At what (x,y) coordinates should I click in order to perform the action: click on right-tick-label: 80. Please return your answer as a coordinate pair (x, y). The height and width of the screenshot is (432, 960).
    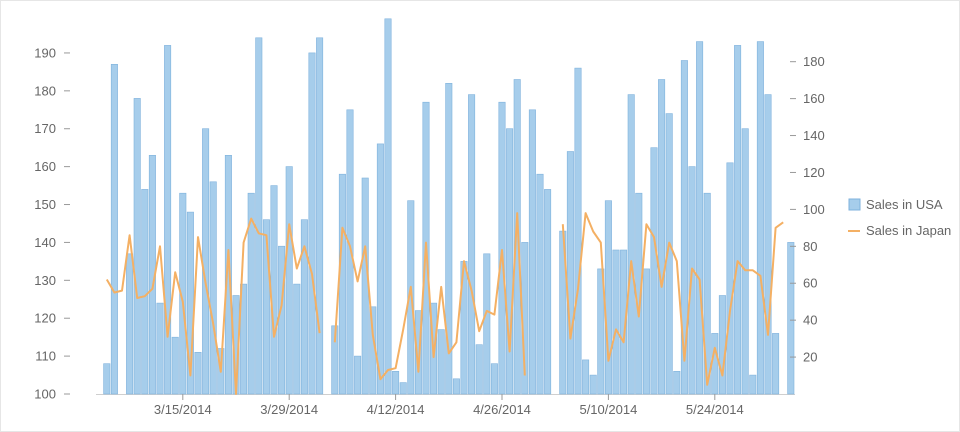
    Looking at the image, I should click on (810, 246).